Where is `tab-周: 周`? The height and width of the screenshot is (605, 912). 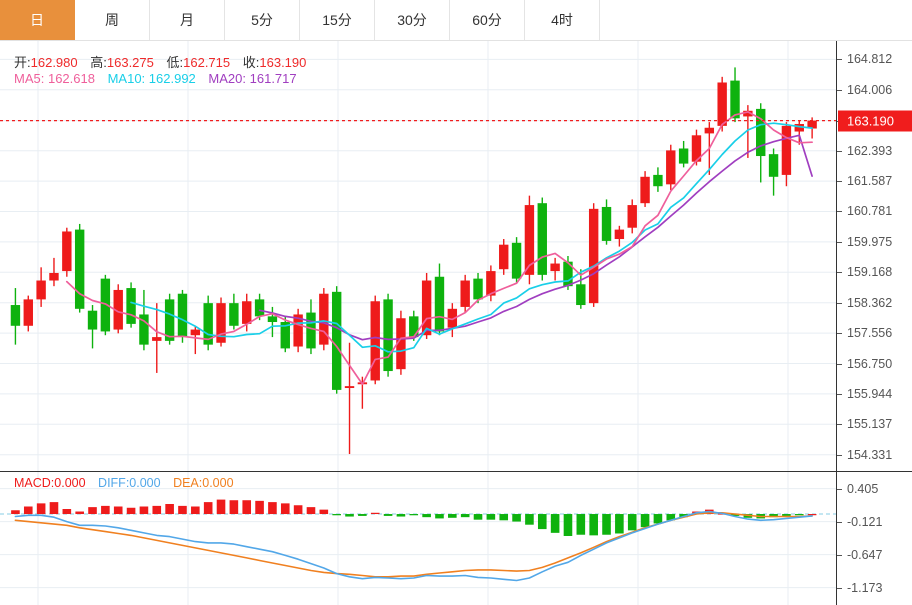 tab-周: 周 is located at coordinates (112, 20).